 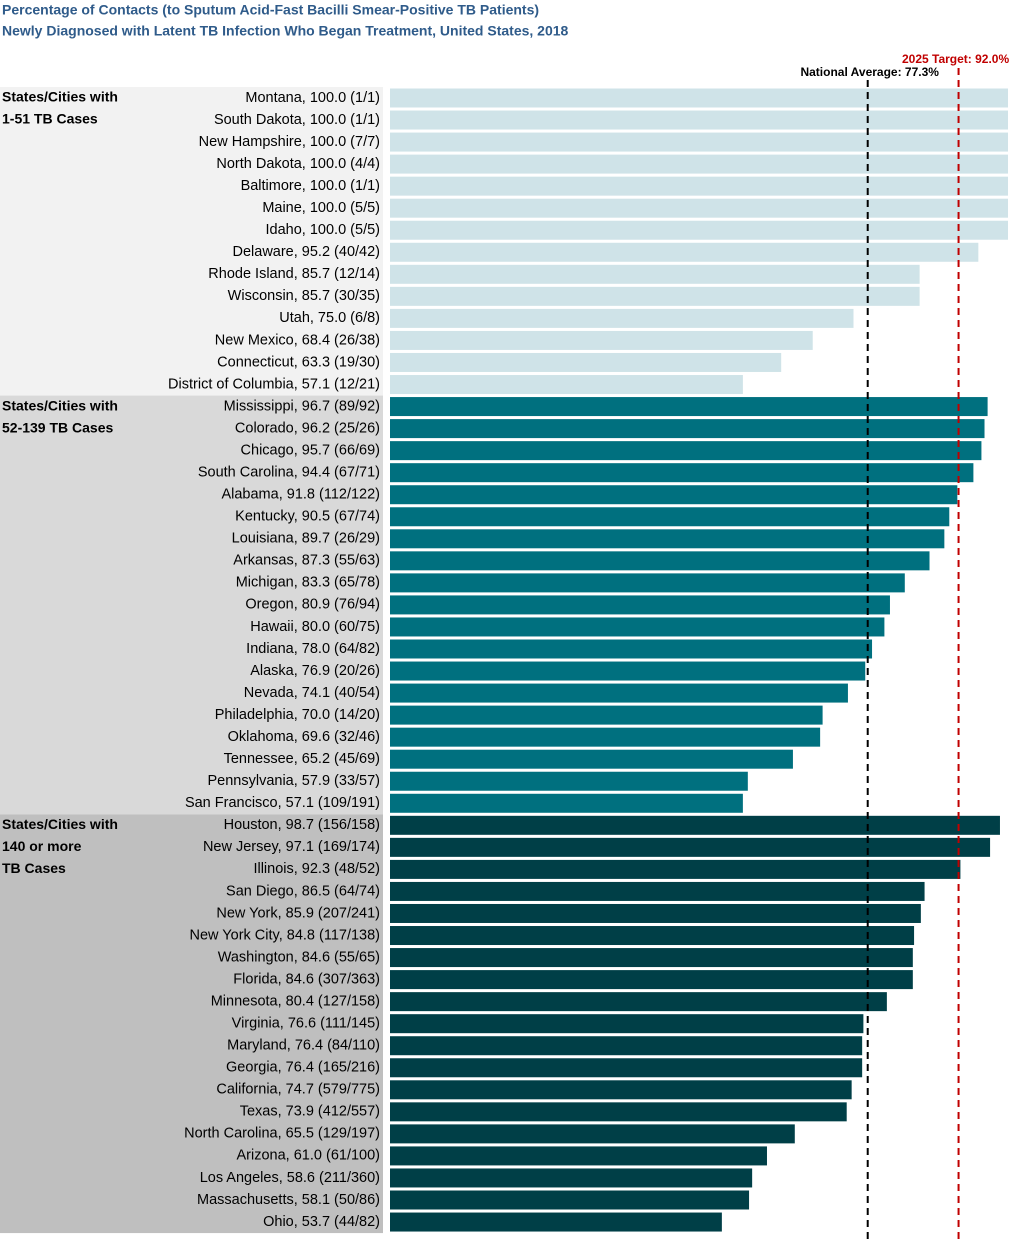 I want to click on category-label: Wisconsin, 85.7 (30/35), so click(x=304, y=296).